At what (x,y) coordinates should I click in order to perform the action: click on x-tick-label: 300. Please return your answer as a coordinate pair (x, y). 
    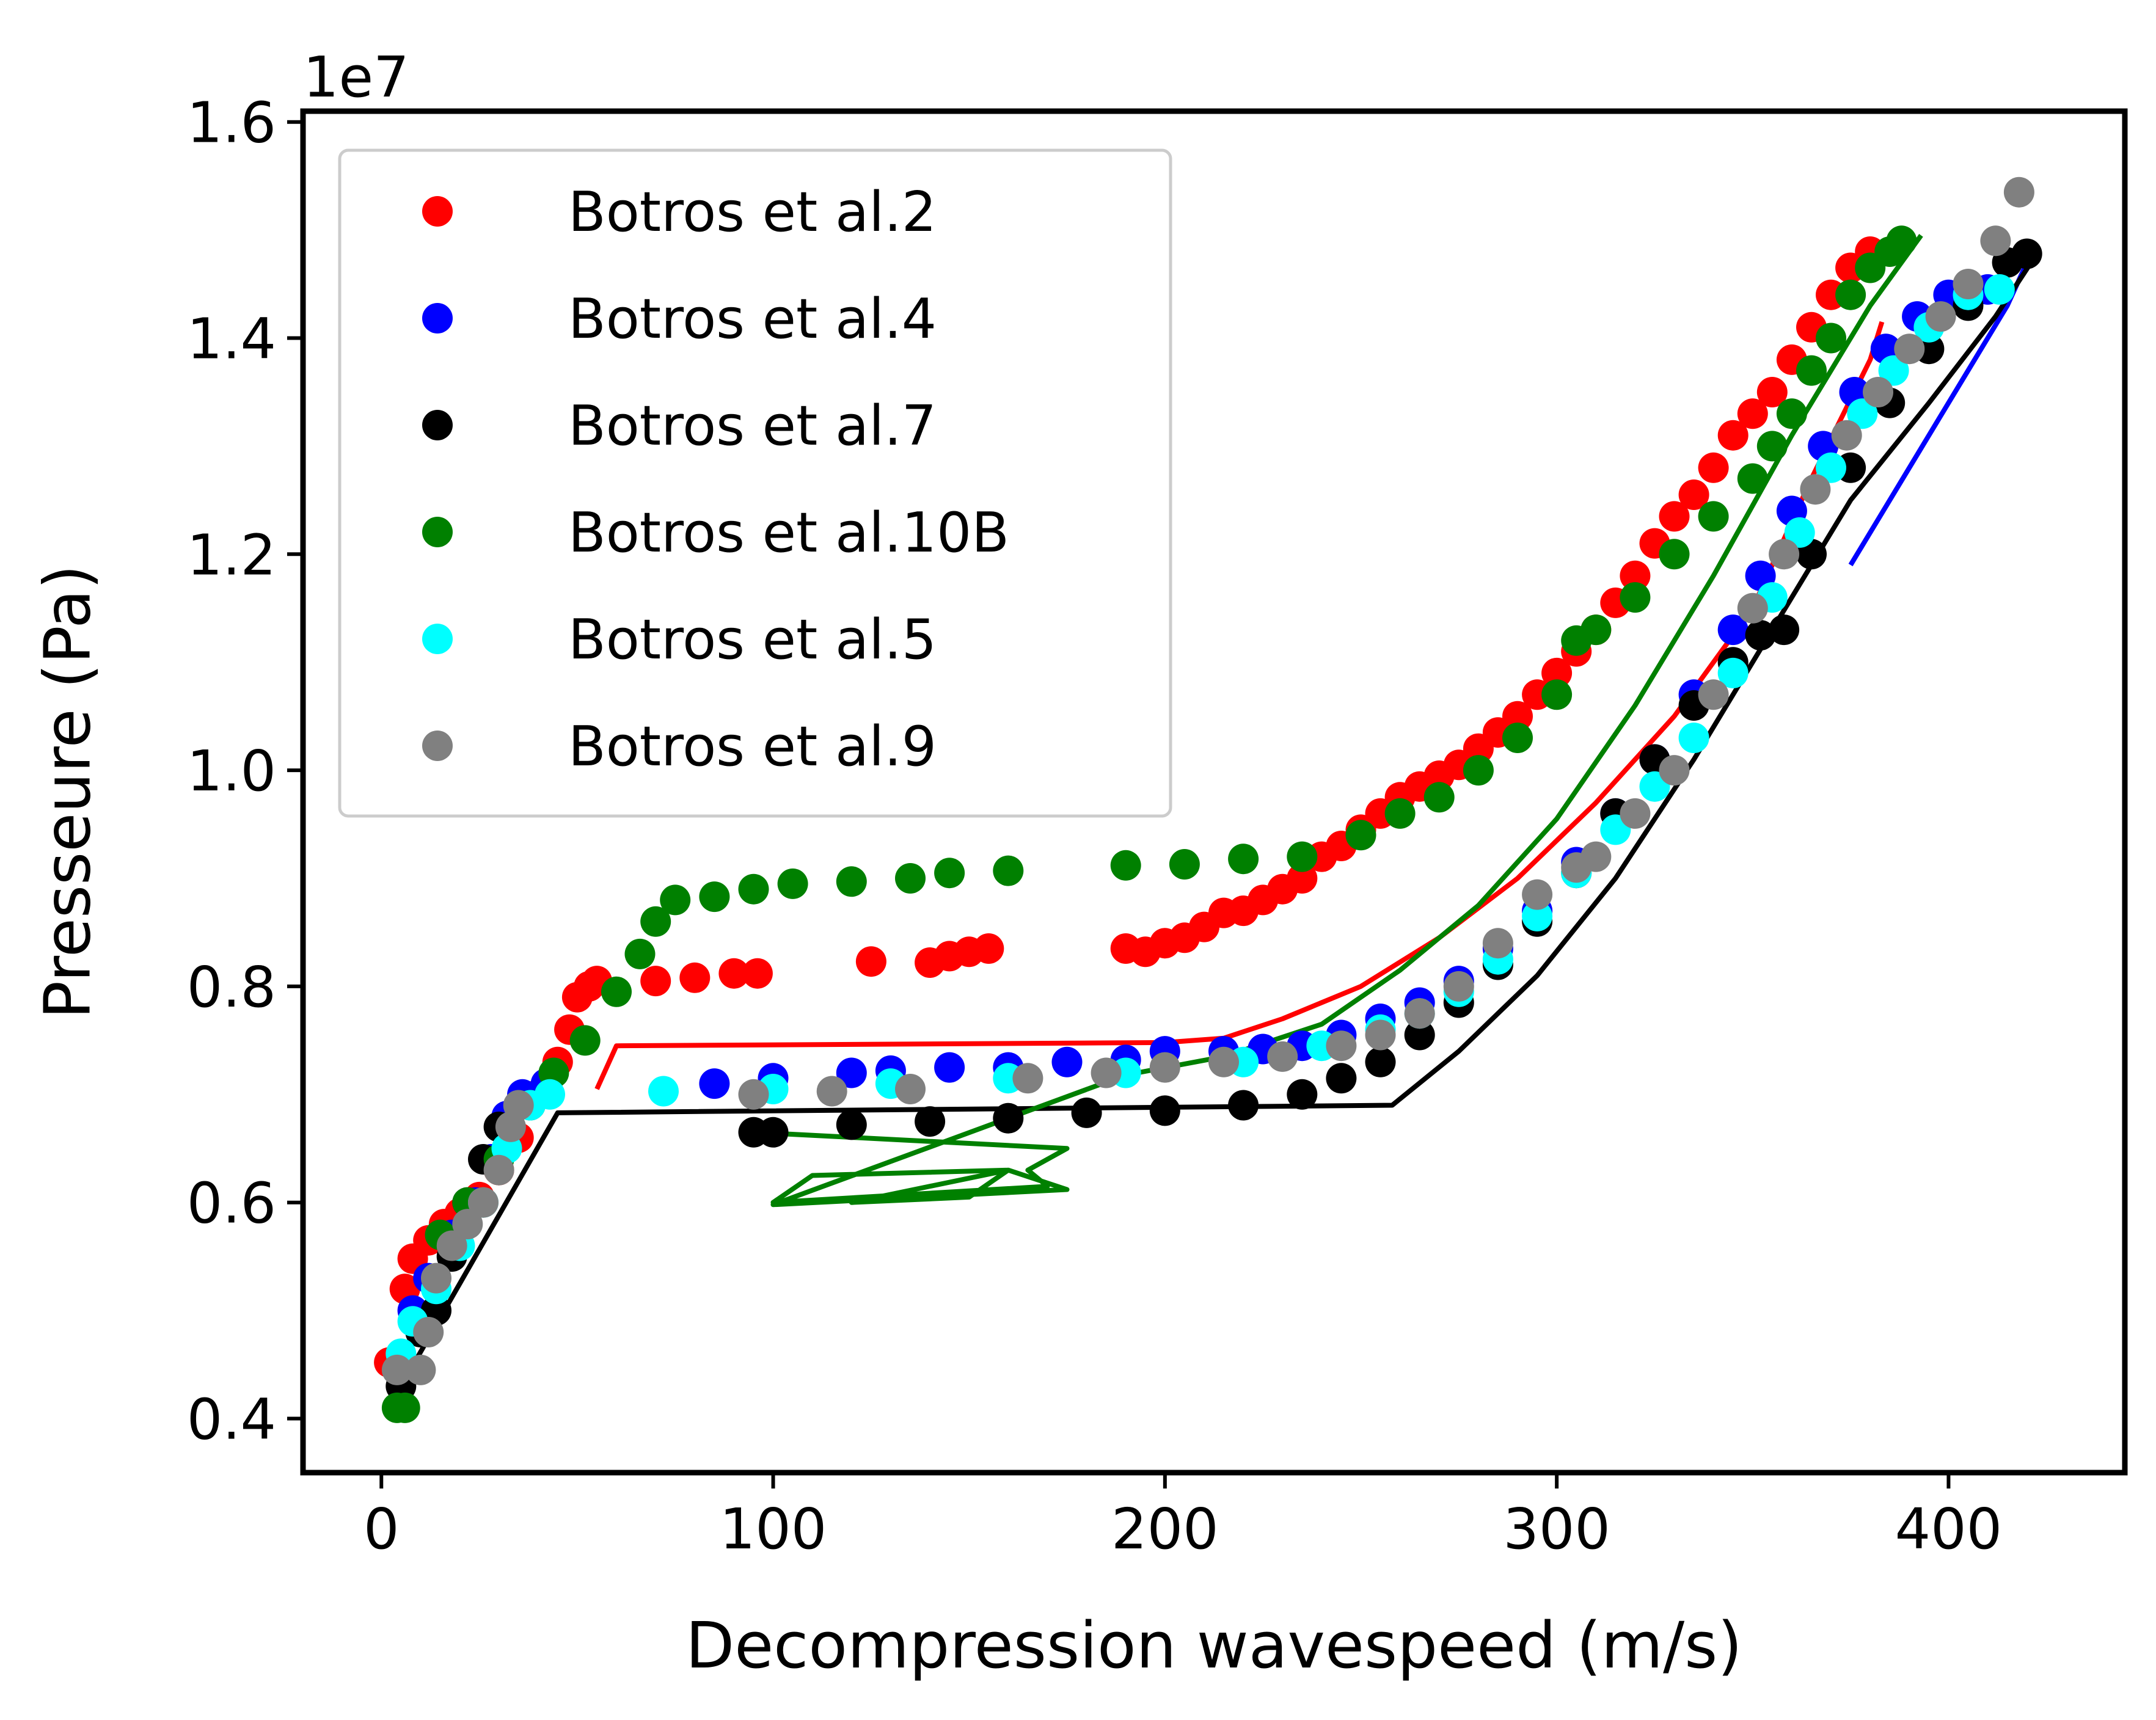
    Looking at the image, I should click on (1556, 1529).